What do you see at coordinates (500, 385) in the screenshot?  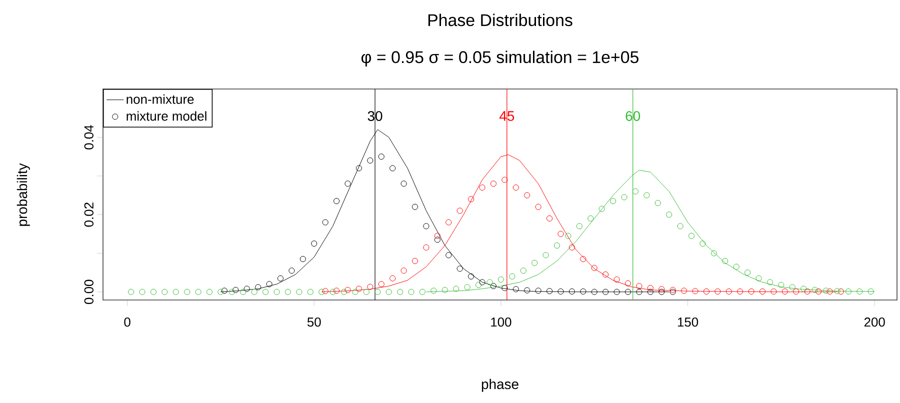 I see `x-axis-title: phase` at bounding box center [500, 385].